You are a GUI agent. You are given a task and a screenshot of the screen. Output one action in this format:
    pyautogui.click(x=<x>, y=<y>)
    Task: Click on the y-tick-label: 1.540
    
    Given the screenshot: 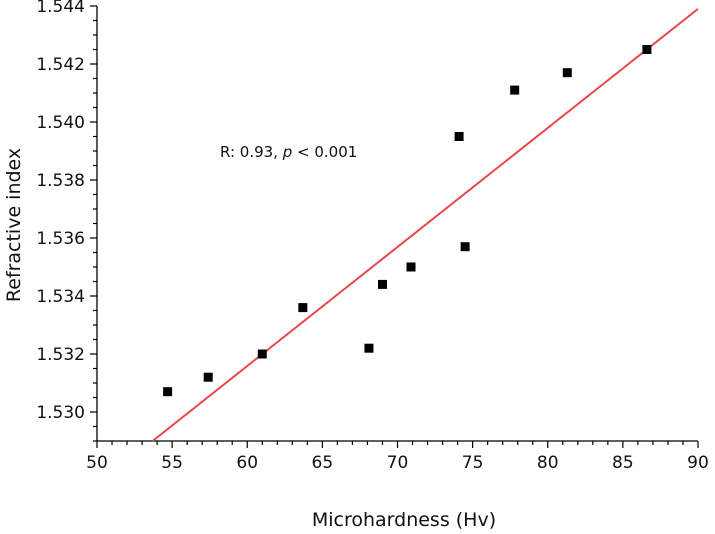 What is the action you would take?
    pyautogui.click(x=60, y=123)
    